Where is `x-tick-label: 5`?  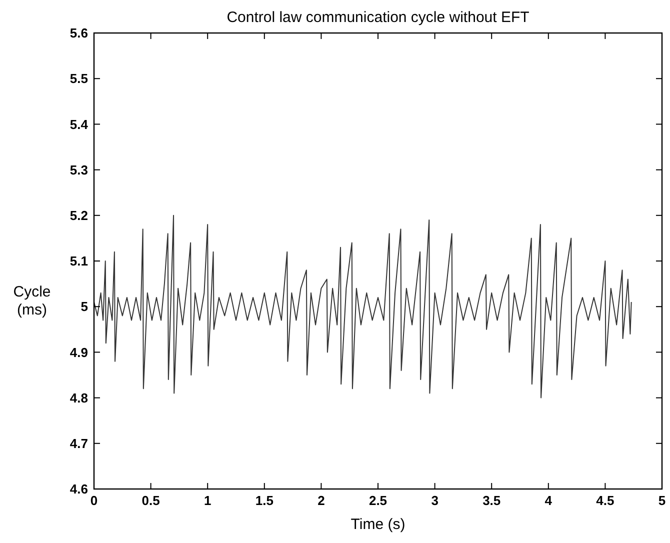 x-tick-label: 5 is located at coordinates (662, 500).